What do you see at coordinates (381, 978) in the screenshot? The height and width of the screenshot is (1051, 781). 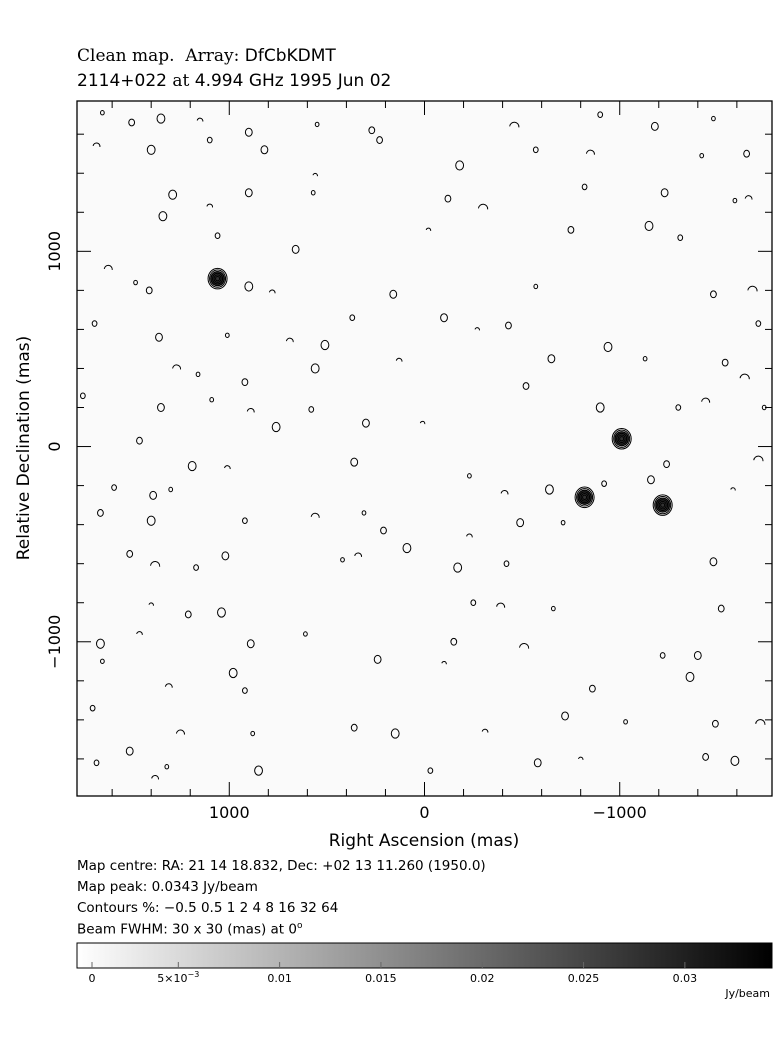 I see `colorbar-tick-label: 0.015` at bounding box center [381, 978].